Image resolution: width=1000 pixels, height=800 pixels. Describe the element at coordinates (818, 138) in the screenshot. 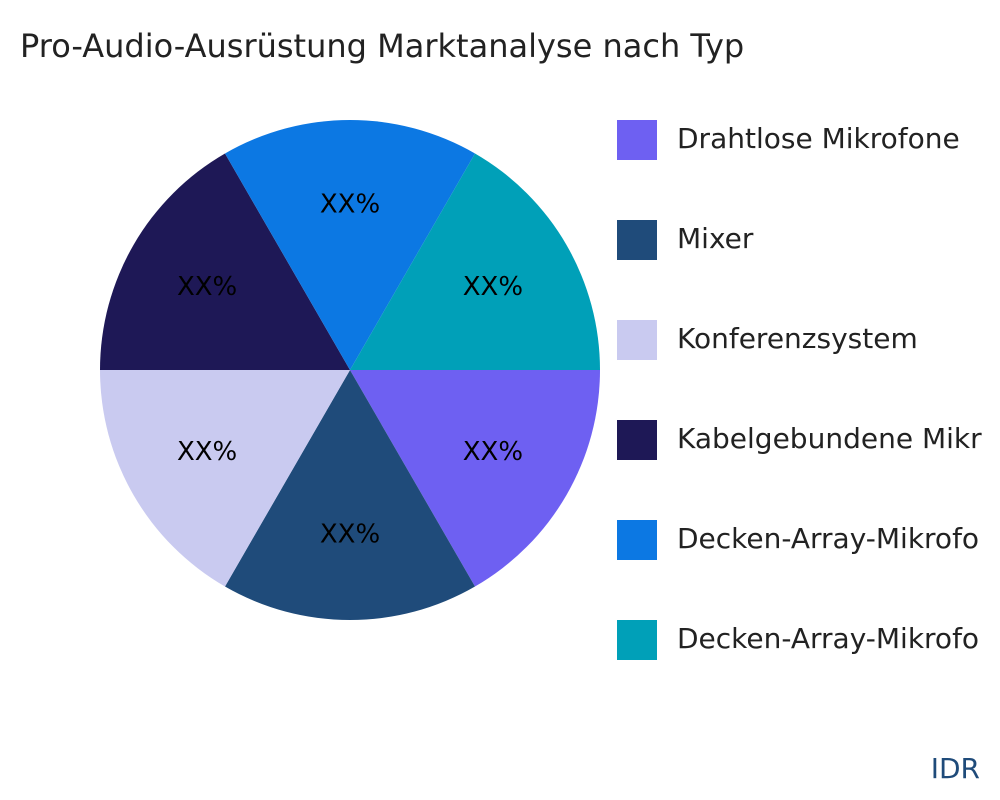

I see `legend-label: Drahtlose Mikrofone` at that location.